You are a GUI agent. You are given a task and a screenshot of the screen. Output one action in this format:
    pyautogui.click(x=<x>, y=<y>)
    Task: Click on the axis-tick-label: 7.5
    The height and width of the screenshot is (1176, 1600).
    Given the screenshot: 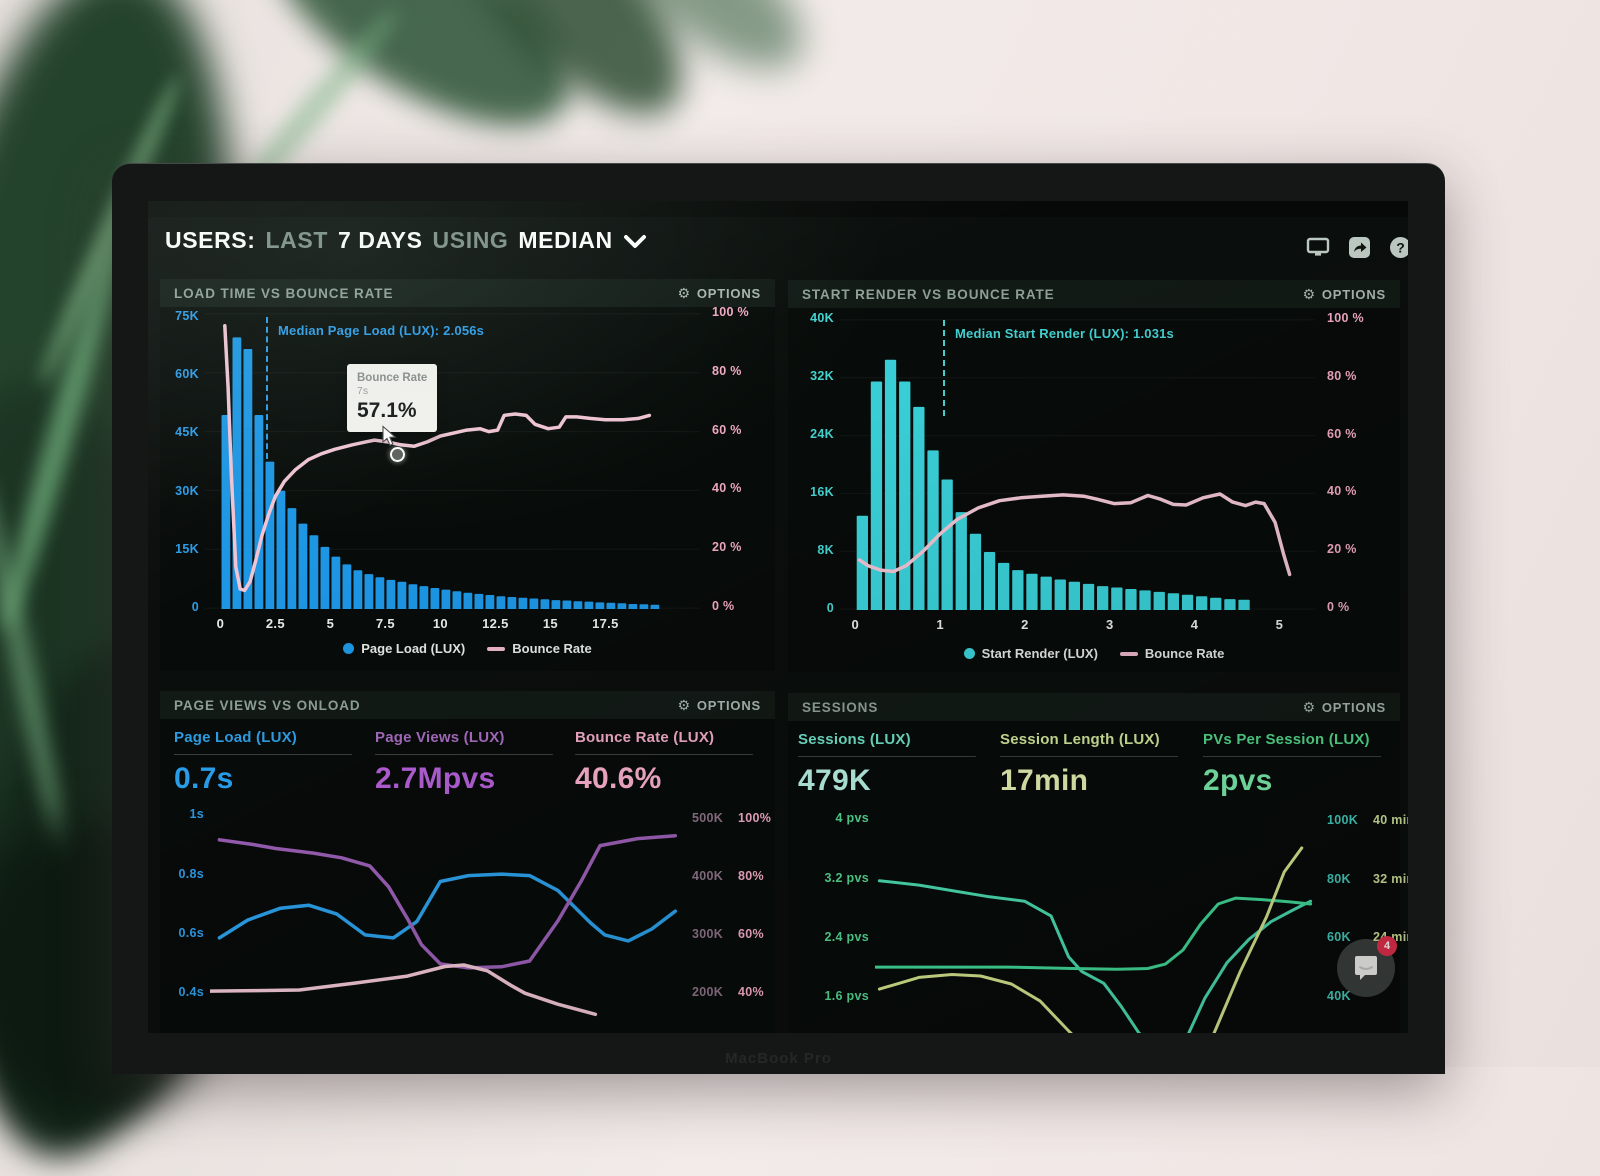 What is the action you would take?
    pyautogui.click(x=385, y=623)
    